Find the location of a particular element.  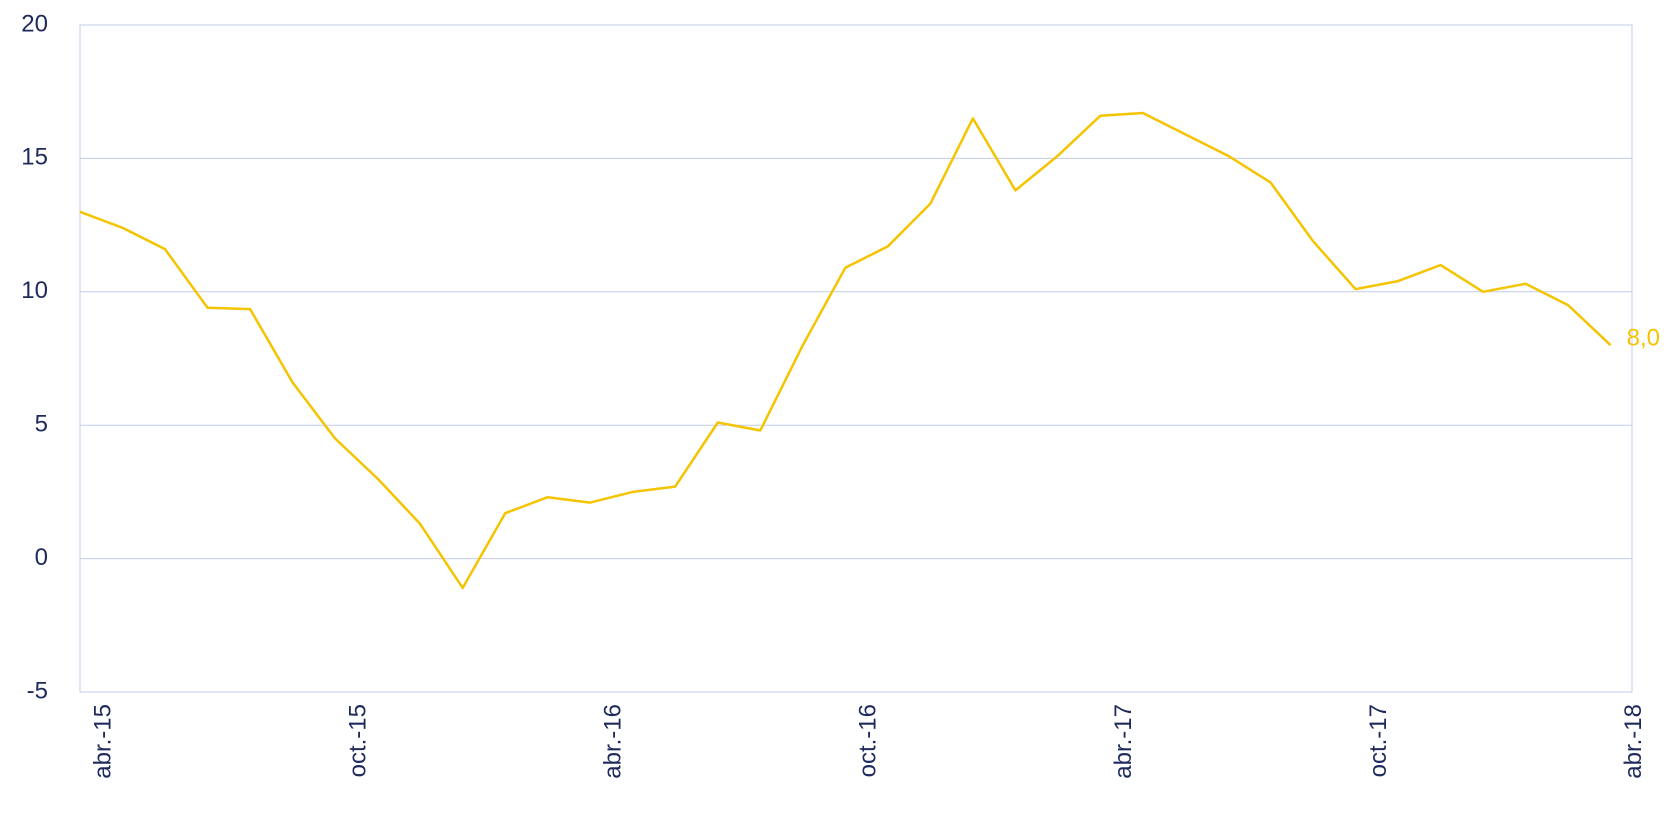

y-tick-label: -5 is located at coordinates (37, 690).